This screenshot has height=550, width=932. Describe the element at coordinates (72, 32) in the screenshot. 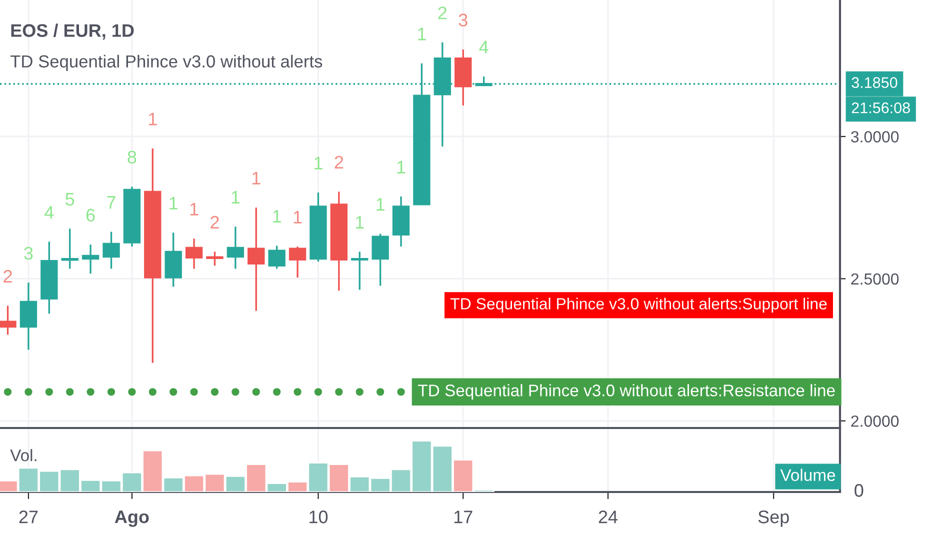

I see `text: EOS / EUR, 1D` at that location.